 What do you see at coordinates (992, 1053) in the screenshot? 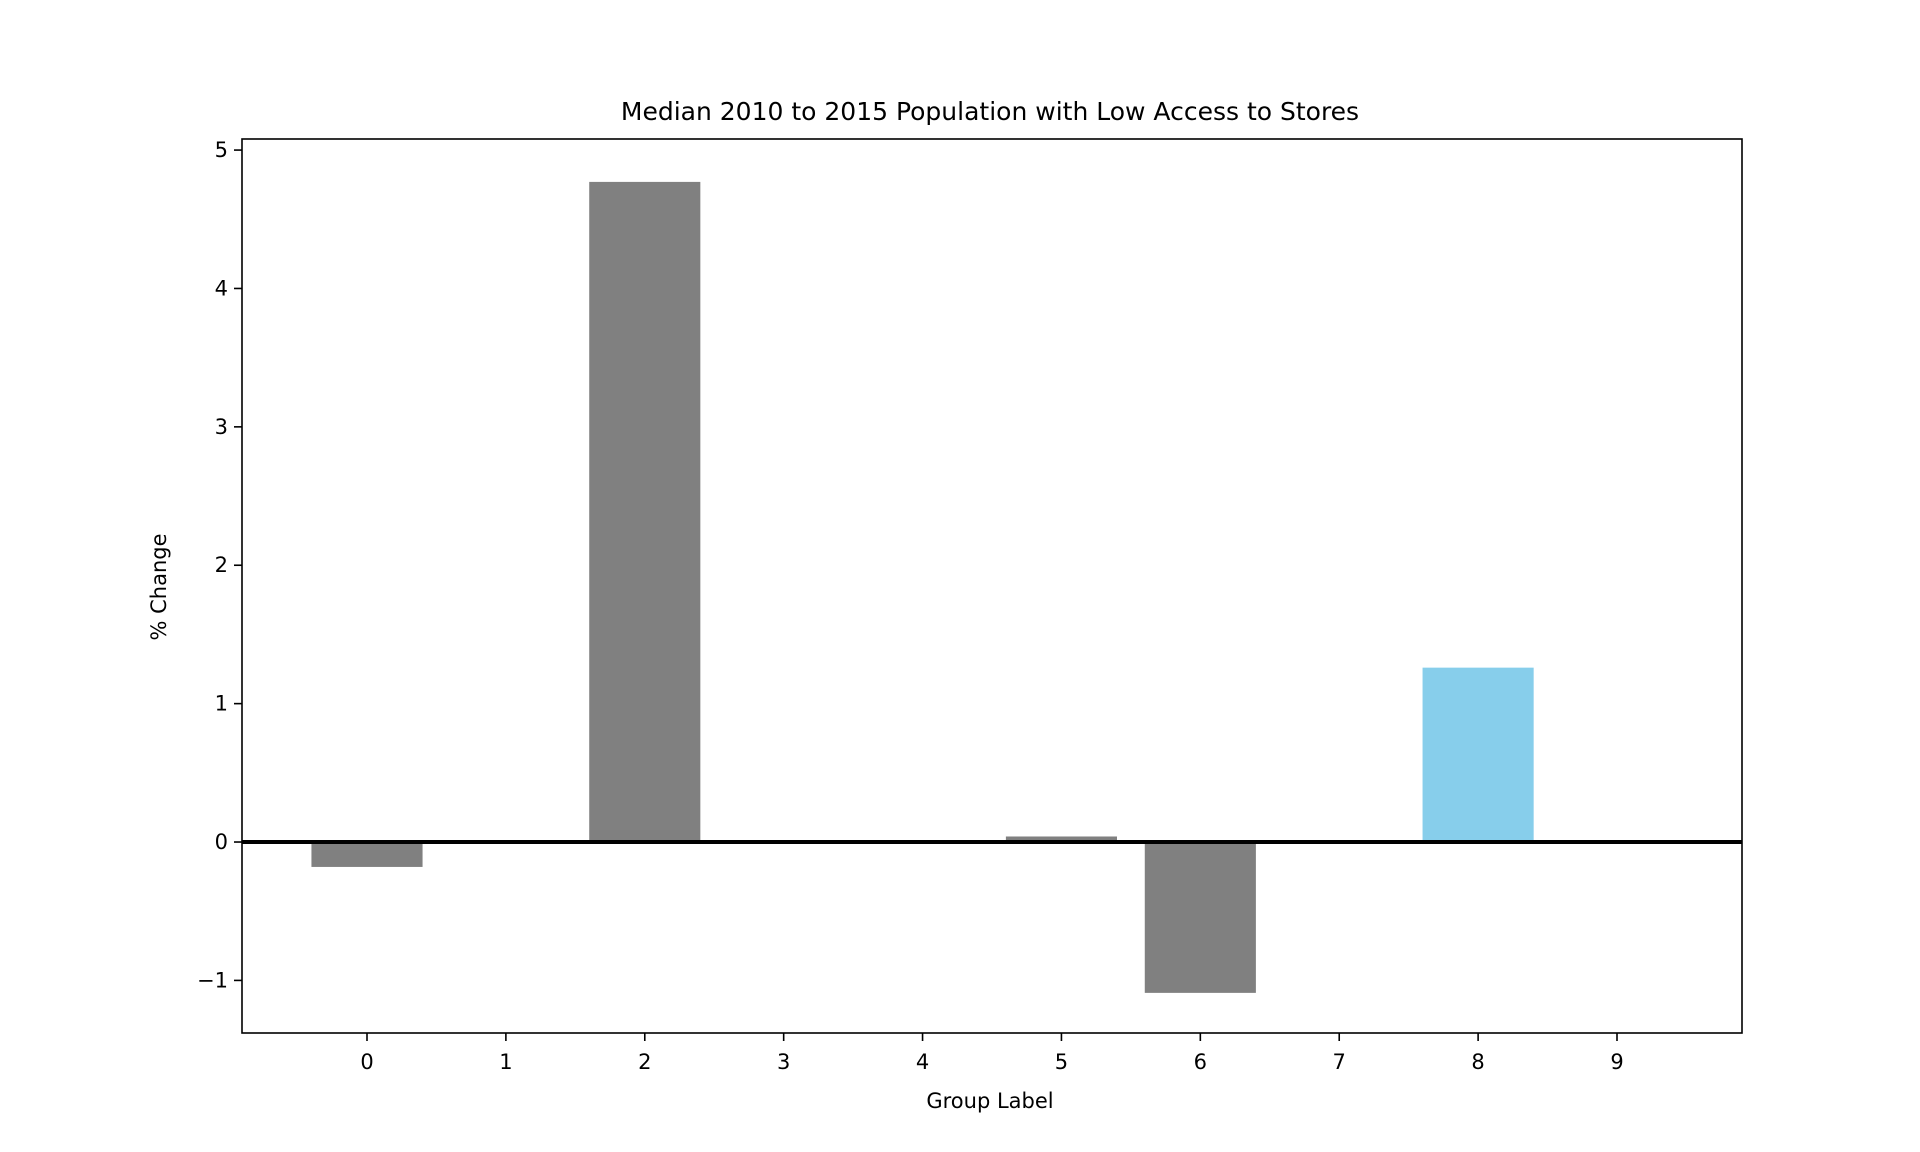
I see `x-ticks-layer: 0 1 2 3 4 5 6 7 8 9` at bounding box center [992, 1053].